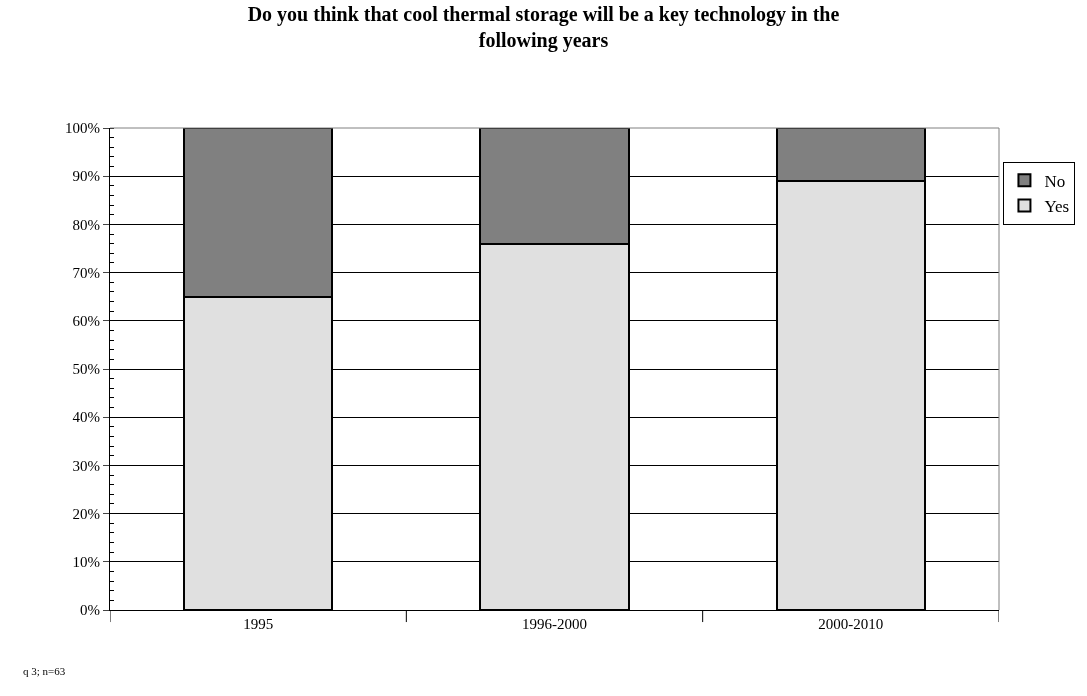 The image size is (1087, 696). I want to click on y-tick-label: 20%, so click(86, 513).